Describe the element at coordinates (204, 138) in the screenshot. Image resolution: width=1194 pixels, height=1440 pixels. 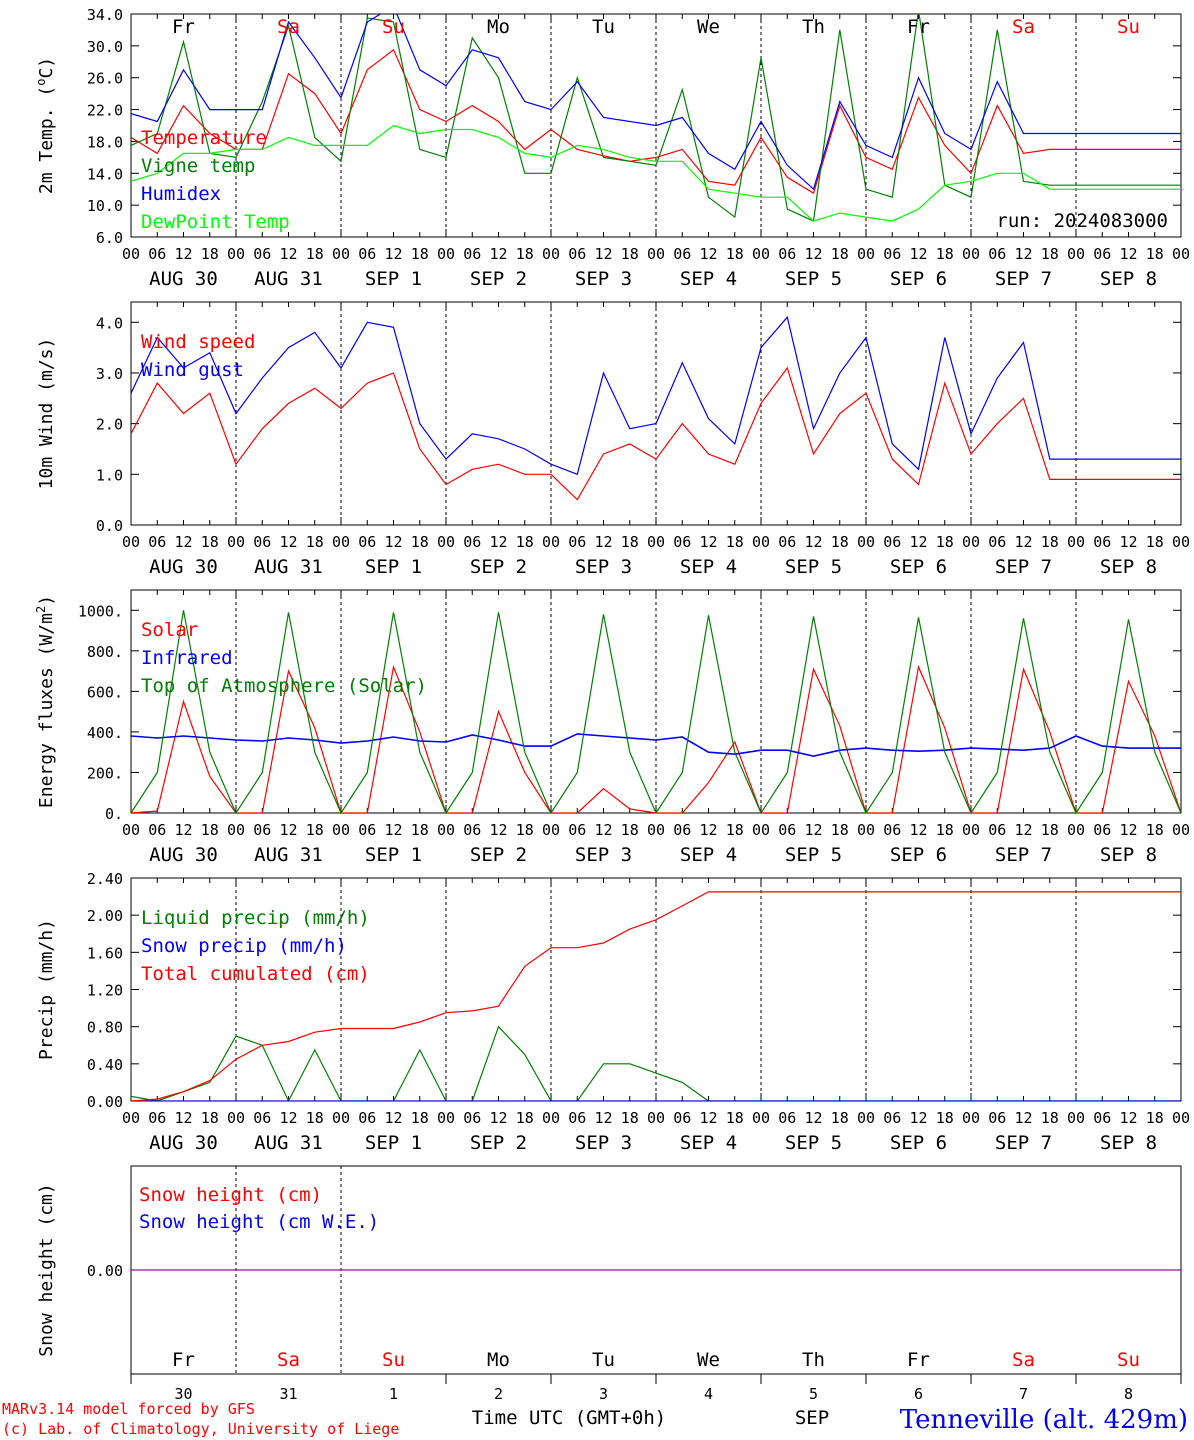
I see `legend-entry: Temperature` at that location.